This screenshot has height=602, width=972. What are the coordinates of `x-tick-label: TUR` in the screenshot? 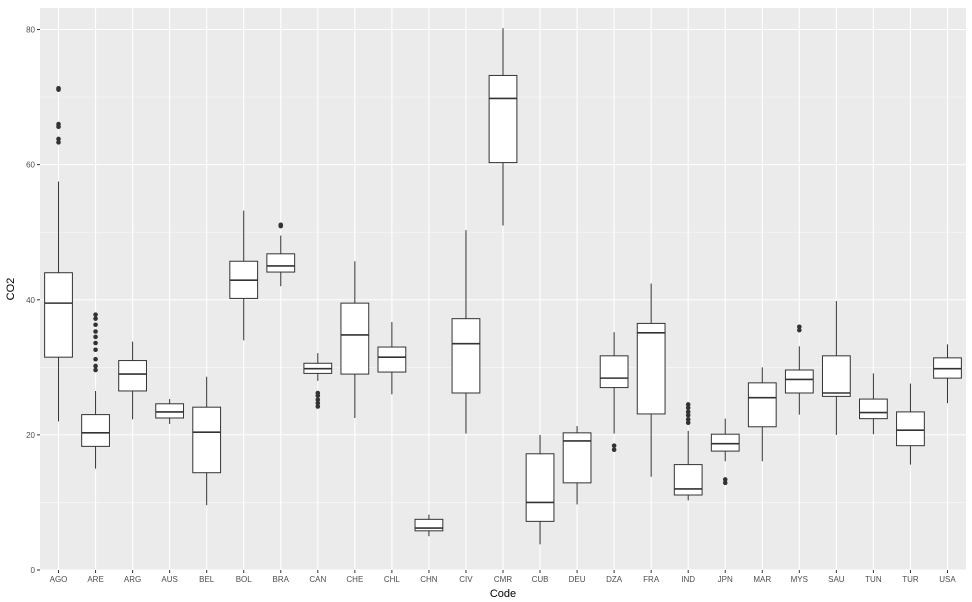 It's located at (910, 579).